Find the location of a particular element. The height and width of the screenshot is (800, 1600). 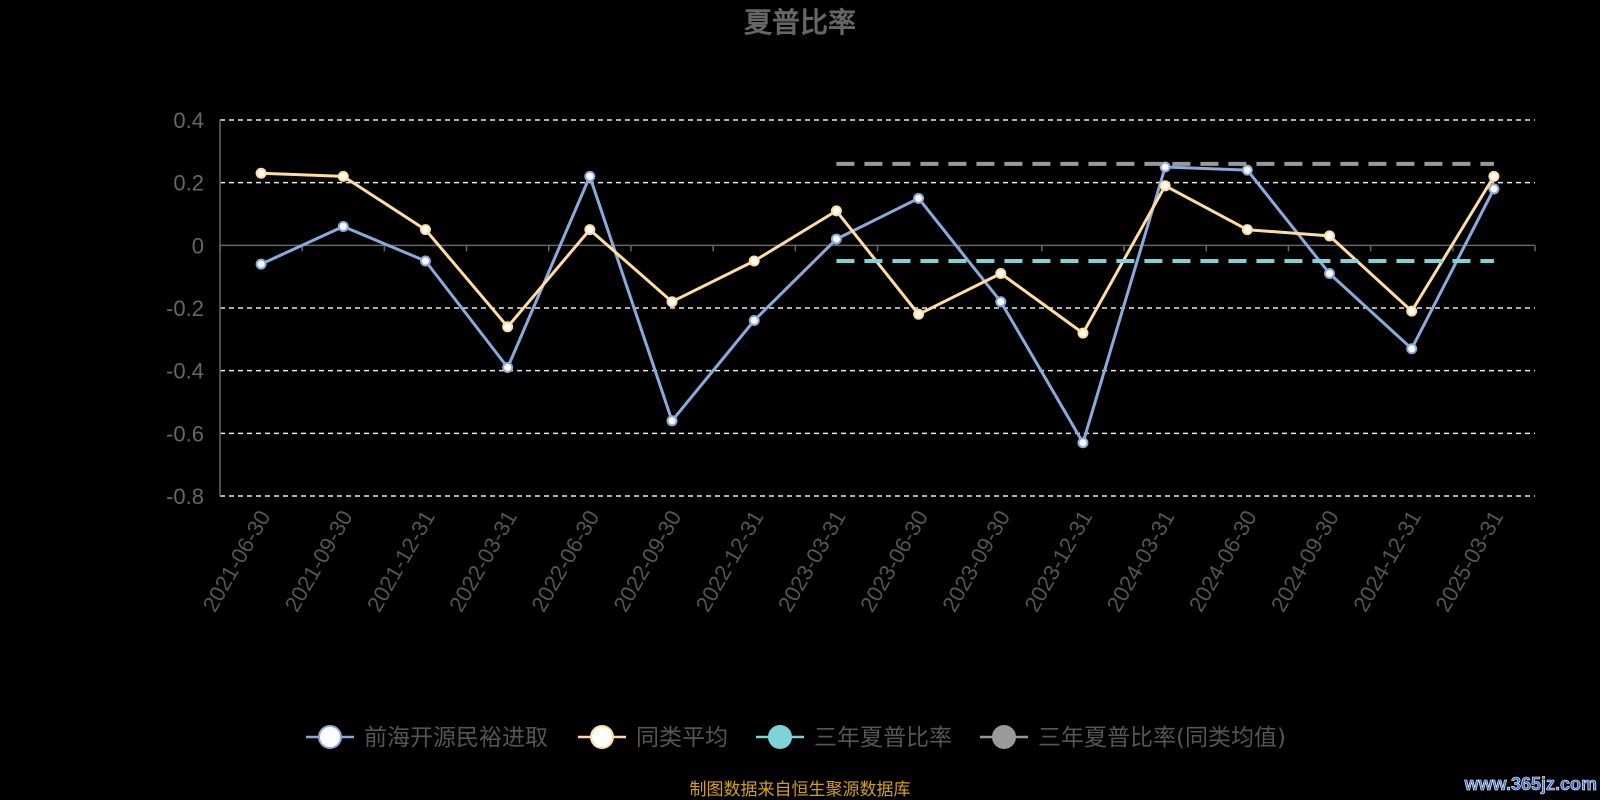

legend: 前海开源民裕进取 同类平均 三年夏普比率 三年夏普比率(同类均值) is located at coordinates (796, 738).